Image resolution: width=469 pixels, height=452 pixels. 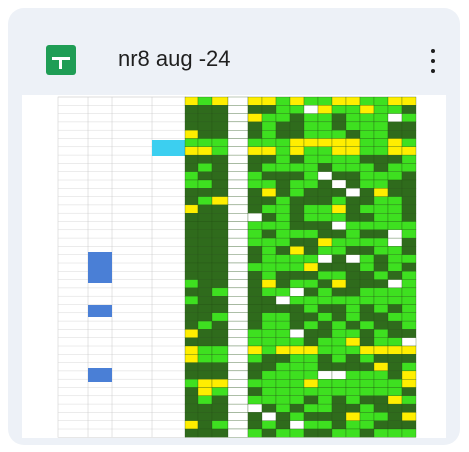 What do you see at coordinates (433, 61) in the screenshot?
I see `more-menu` at bounding box center [433, 61].